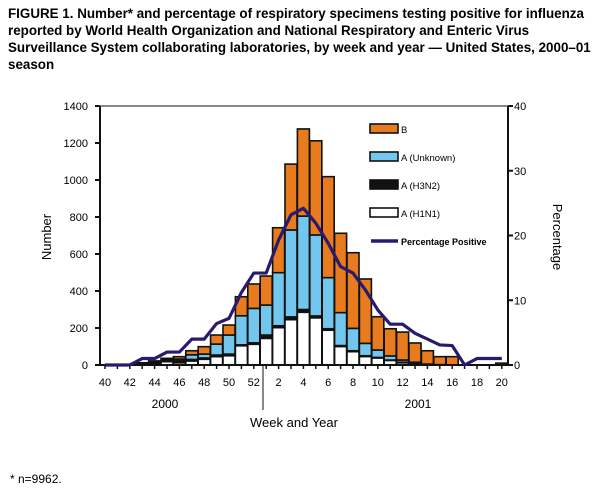 This screenshot has width=600, height=496. What do you see at coordinates (179, 383) in the screenshot?
I see `x-tick-label: 46` at bounding box center [179, 383].